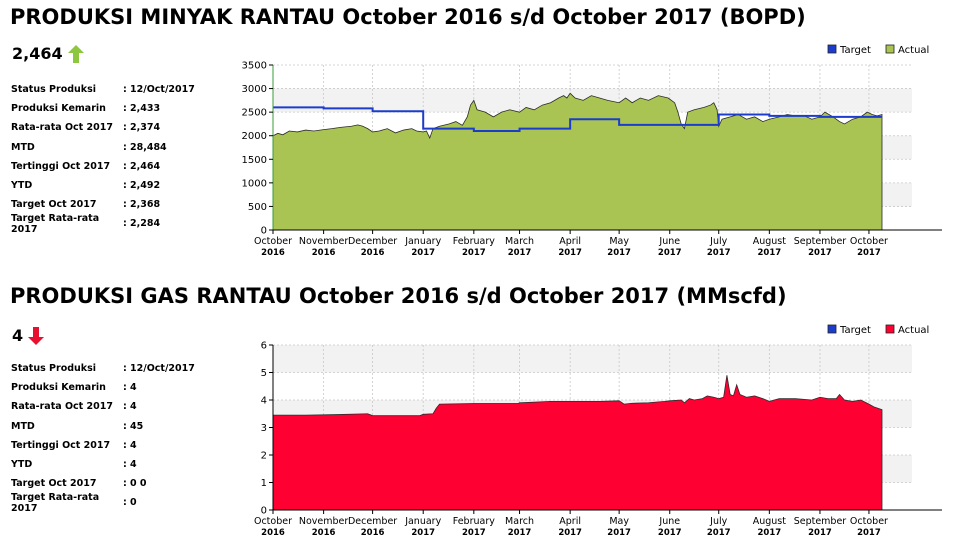 The image size is (980, 545). What do you see at coordinates (264, 456) in the screenshot?
I see `y-tick-label: 2` at bounding box center [264, 456].